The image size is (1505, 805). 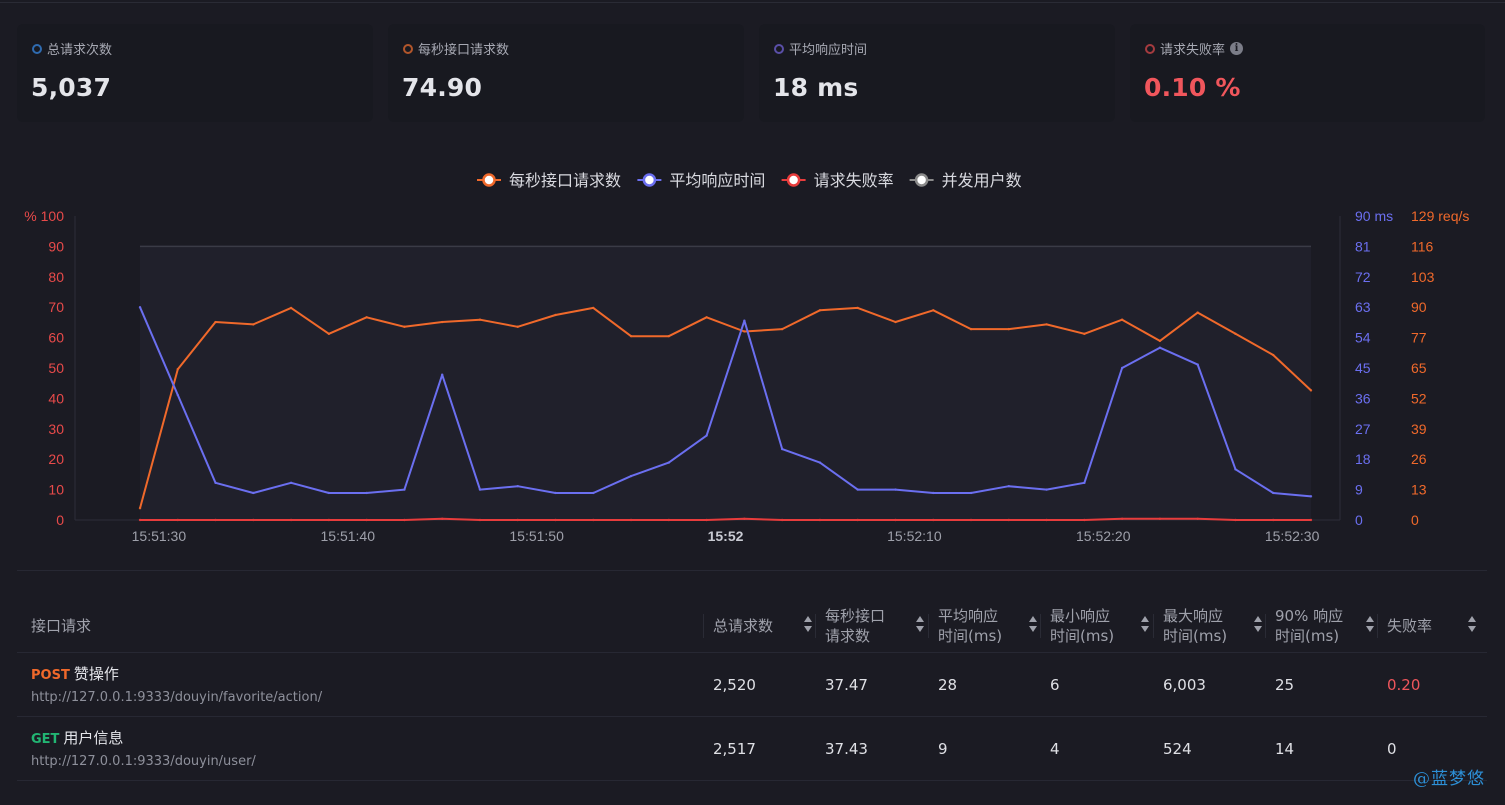 What do you see at coordinates (56, 246) in the screenshot?
I see `left-axis-tick-label: 90` at bounding box center [56, 246].